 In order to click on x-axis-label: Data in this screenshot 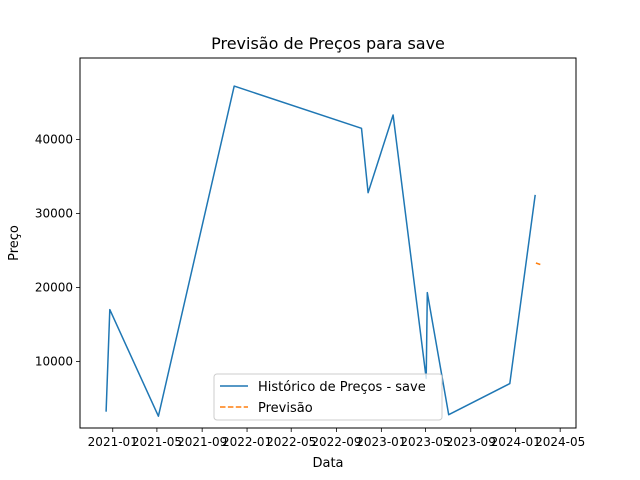, I will do `click(327, 463)`.